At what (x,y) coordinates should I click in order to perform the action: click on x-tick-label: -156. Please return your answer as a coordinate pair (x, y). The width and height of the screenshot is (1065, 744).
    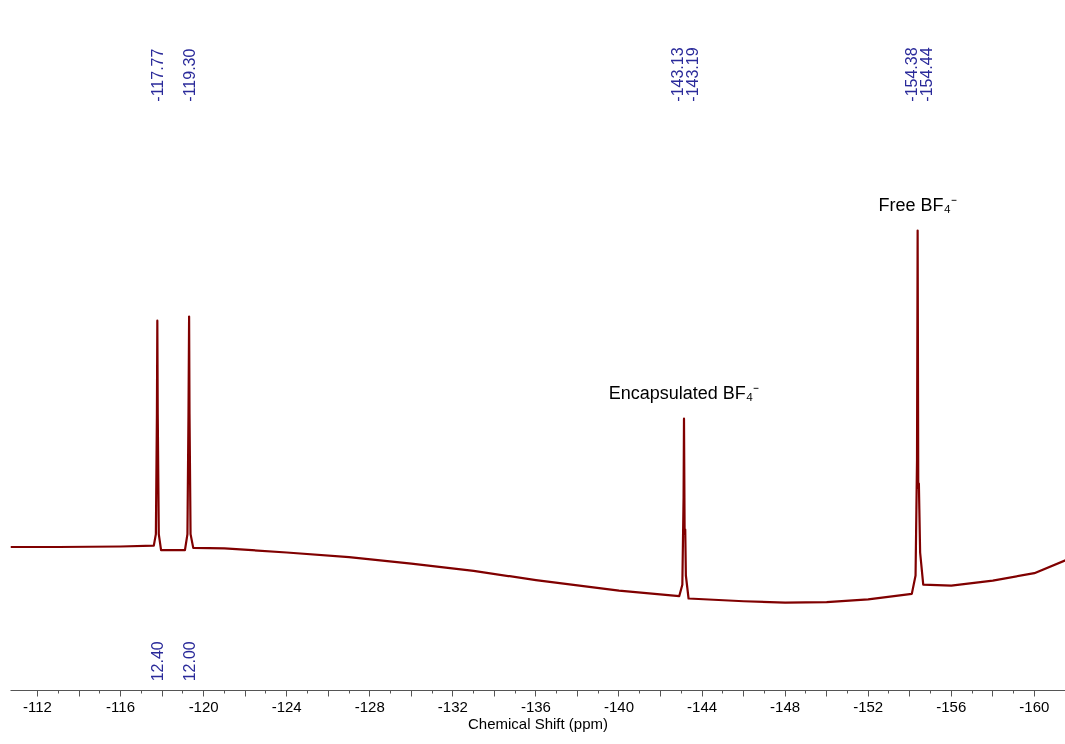
    Looking at the image, I should click on (951, 706).